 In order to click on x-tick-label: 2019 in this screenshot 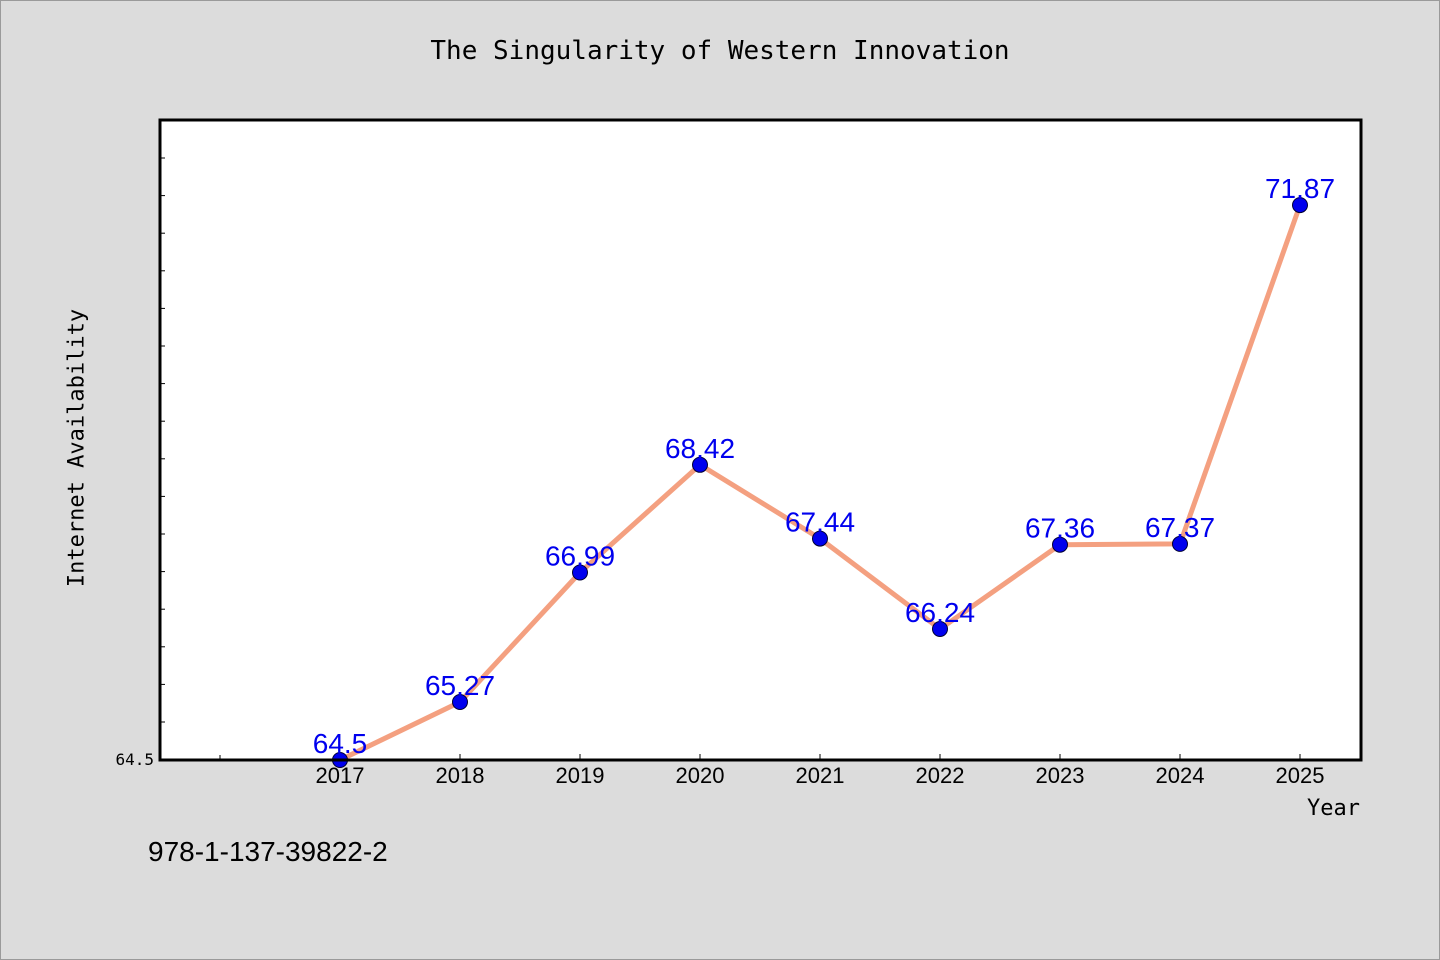, I will do `click(580, 775)`.